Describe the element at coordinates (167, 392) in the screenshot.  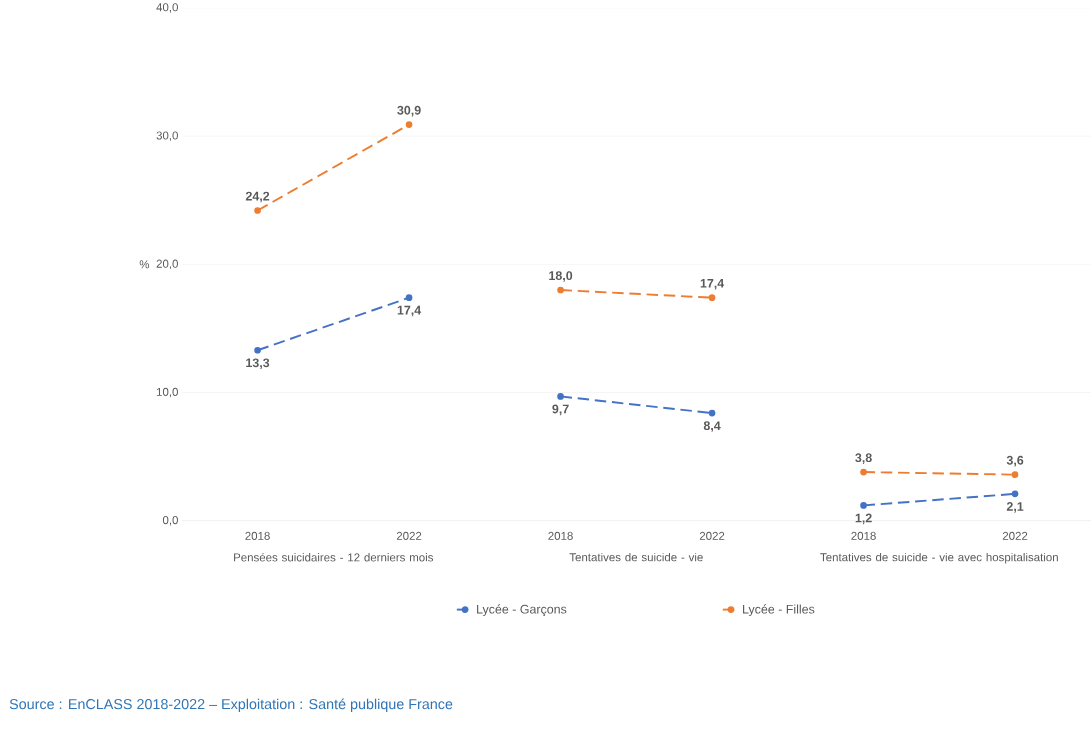
I see `y-tick-label: 10,0` at that location.